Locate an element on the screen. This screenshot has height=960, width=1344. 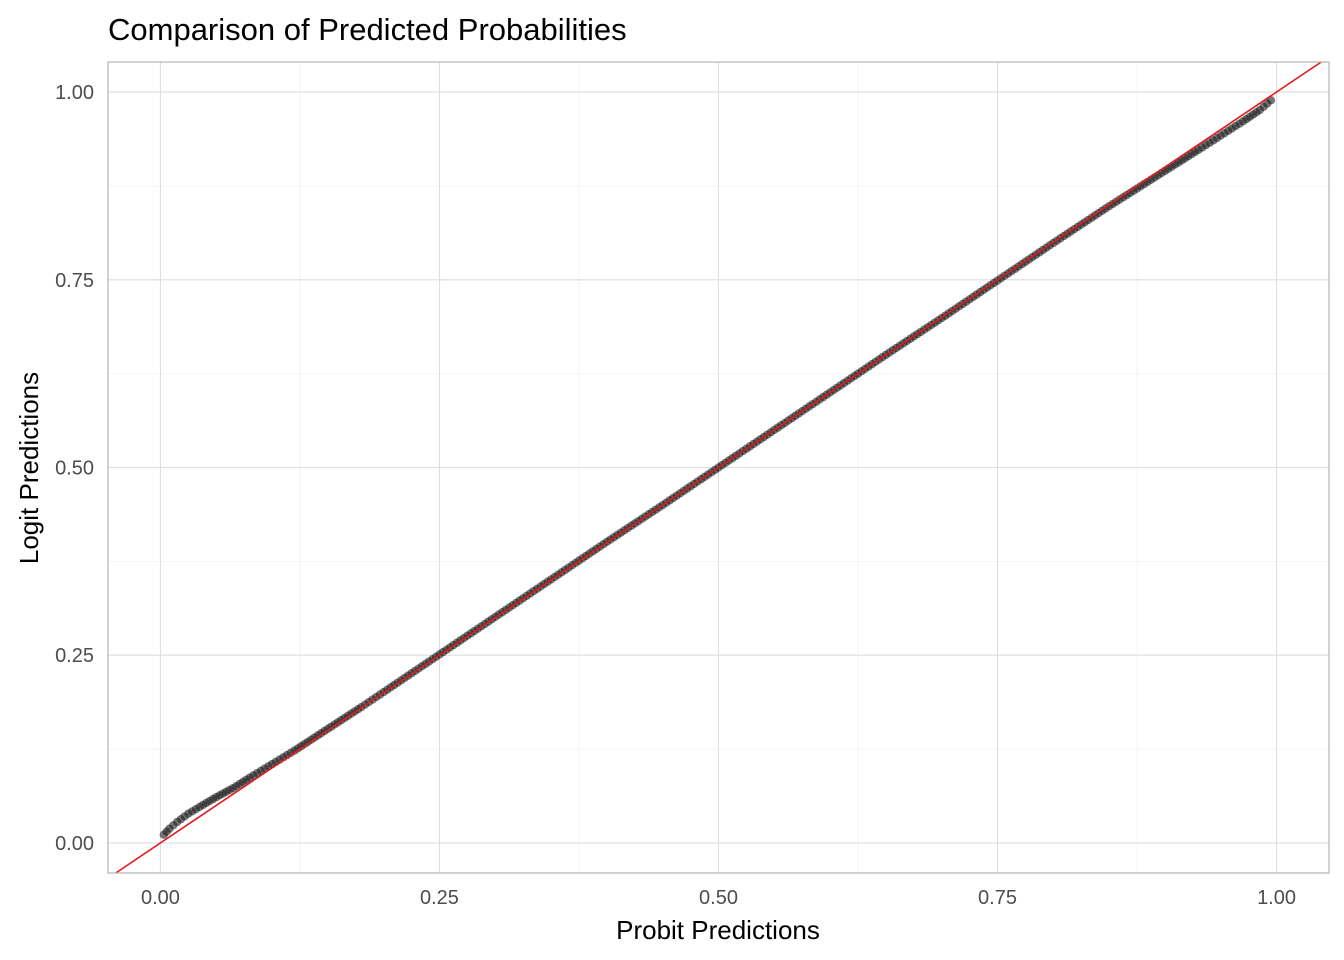
x-axis-title: Probit Predictions is located at coordinates (718, 930).